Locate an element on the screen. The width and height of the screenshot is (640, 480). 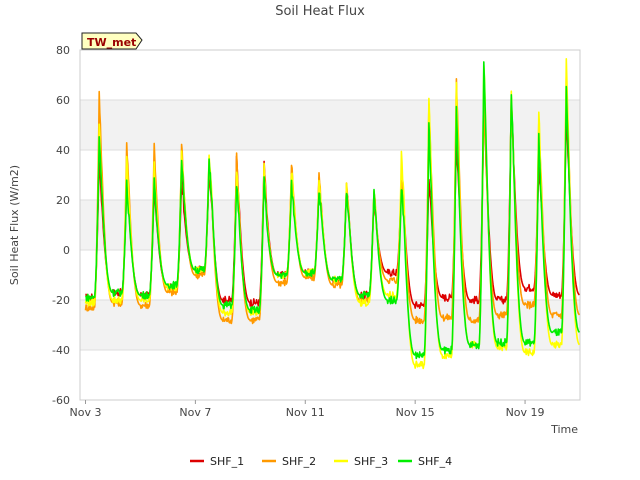
x-axis-label: Time is located at coordinates (564, 429).